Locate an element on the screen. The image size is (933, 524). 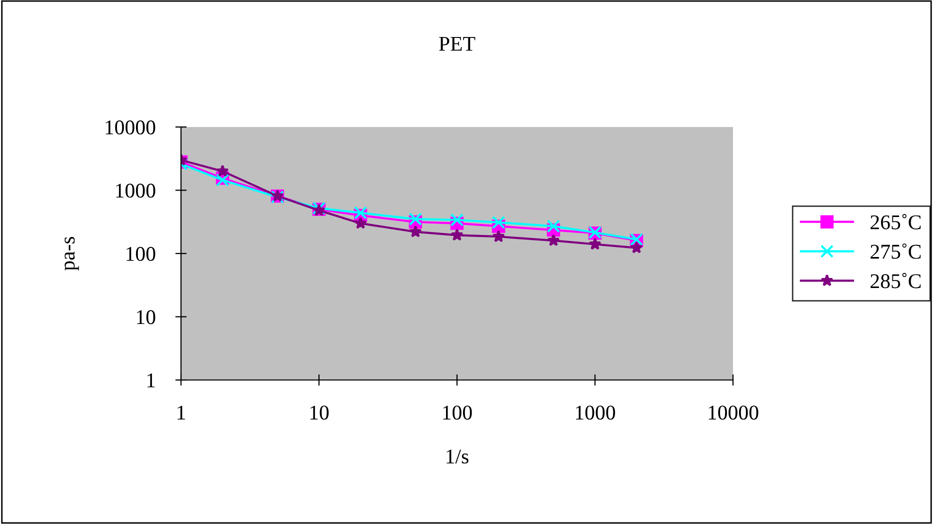
x-tick-label: 10000 is located at coordinates (733, 413).